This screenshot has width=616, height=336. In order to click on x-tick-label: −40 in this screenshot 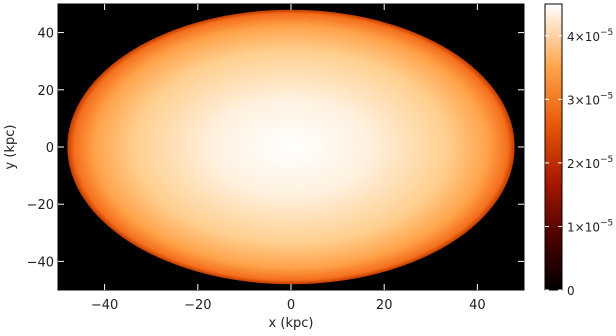, I will do `click(104, 305)`.